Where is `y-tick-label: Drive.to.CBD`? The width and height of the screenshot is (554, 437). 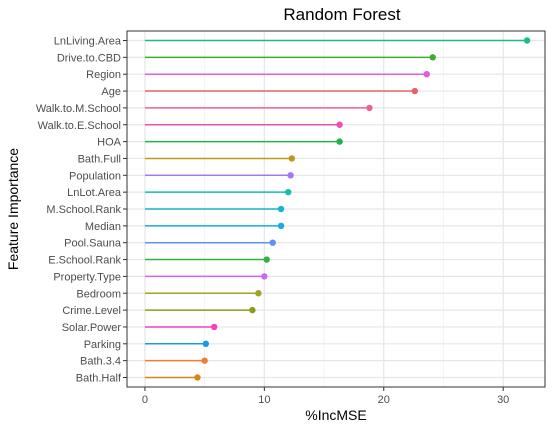
y-tick-label: Drive.to.CBD is located at coordinates (89, 58).